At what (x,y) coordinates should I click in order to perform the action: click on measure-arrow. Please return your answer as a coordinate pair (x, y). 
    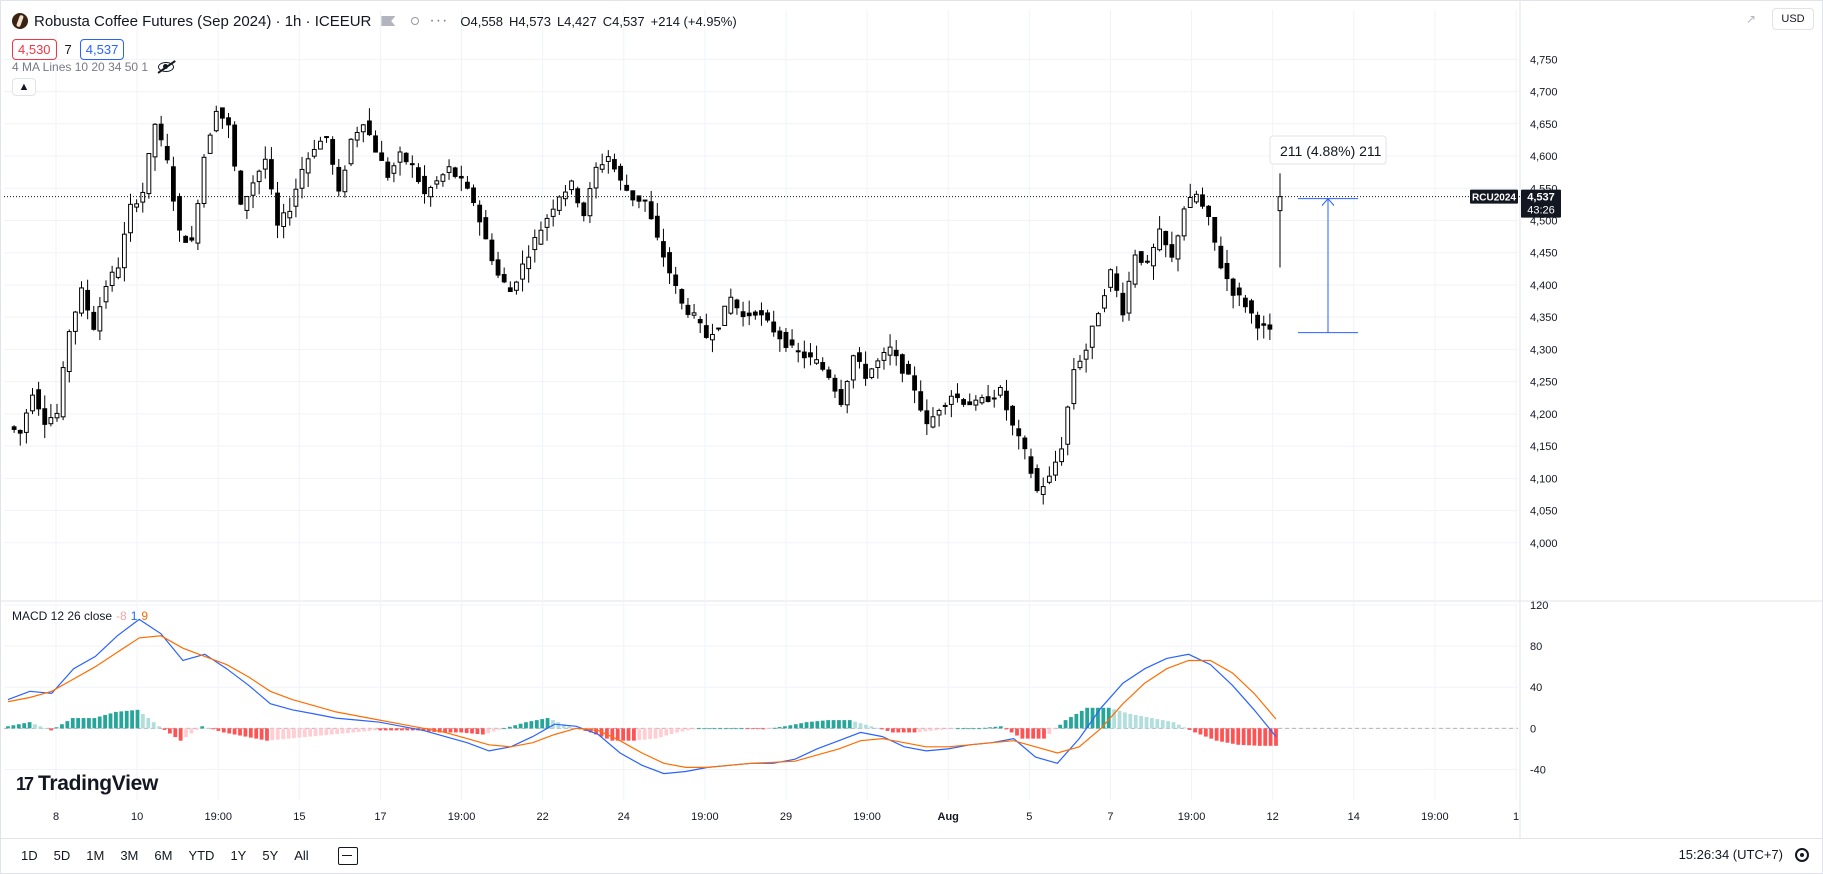
    Looking at the image, I should click on (1328, 201).